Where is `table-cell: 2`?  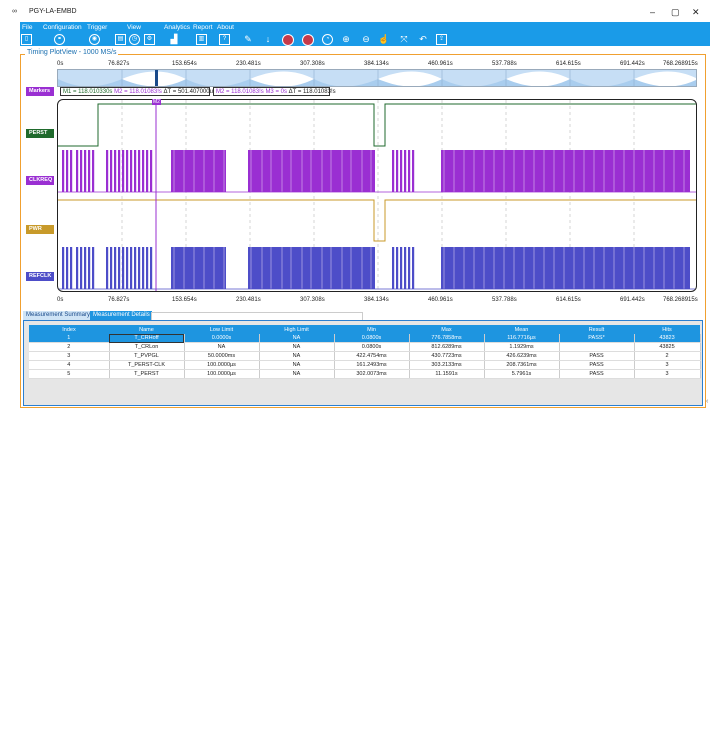
table-cell: 2 is located at coordinates (667, 356).